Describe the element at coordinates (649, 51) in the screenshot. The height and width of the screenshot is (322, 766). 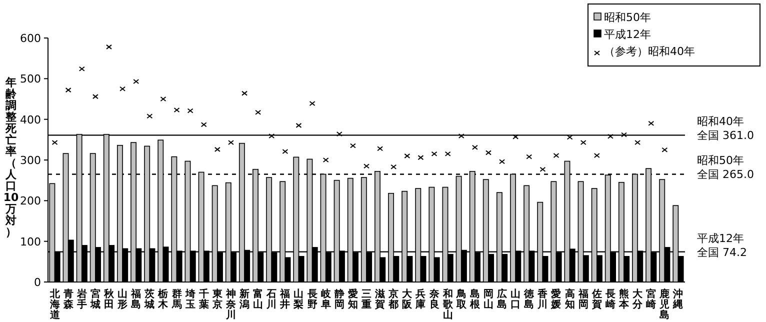
I see `legend-label: （参考）昭和40年` at that location.